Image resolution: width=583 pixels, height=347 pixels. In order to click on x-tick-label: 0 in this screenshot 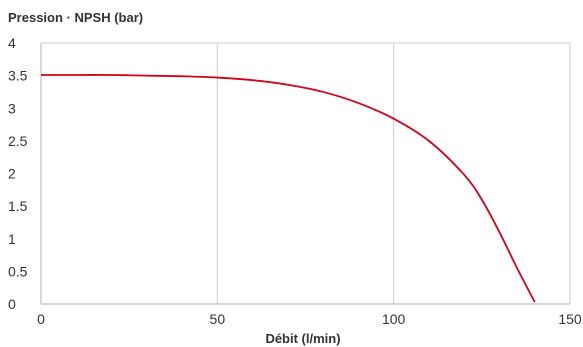, I will do `click(41, 319)`.